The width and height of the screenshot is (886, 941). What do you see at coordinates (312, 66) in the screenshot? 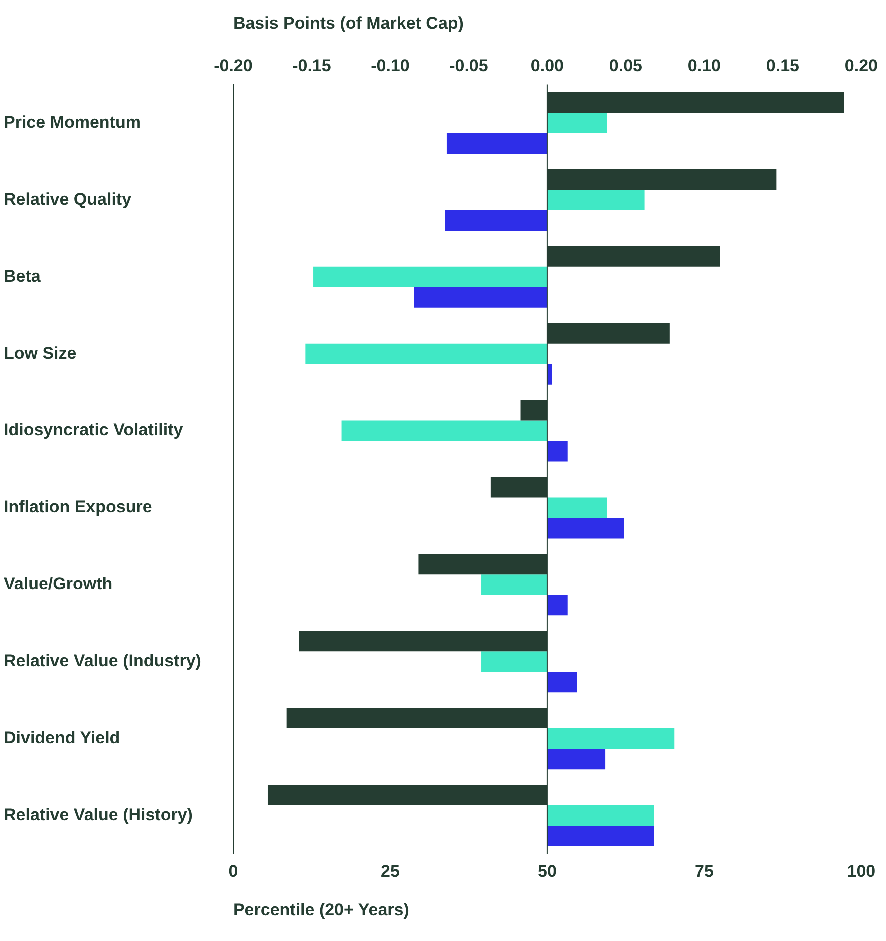
I see `x2-tick-label: -0.15` at bounding box center [312, 66].